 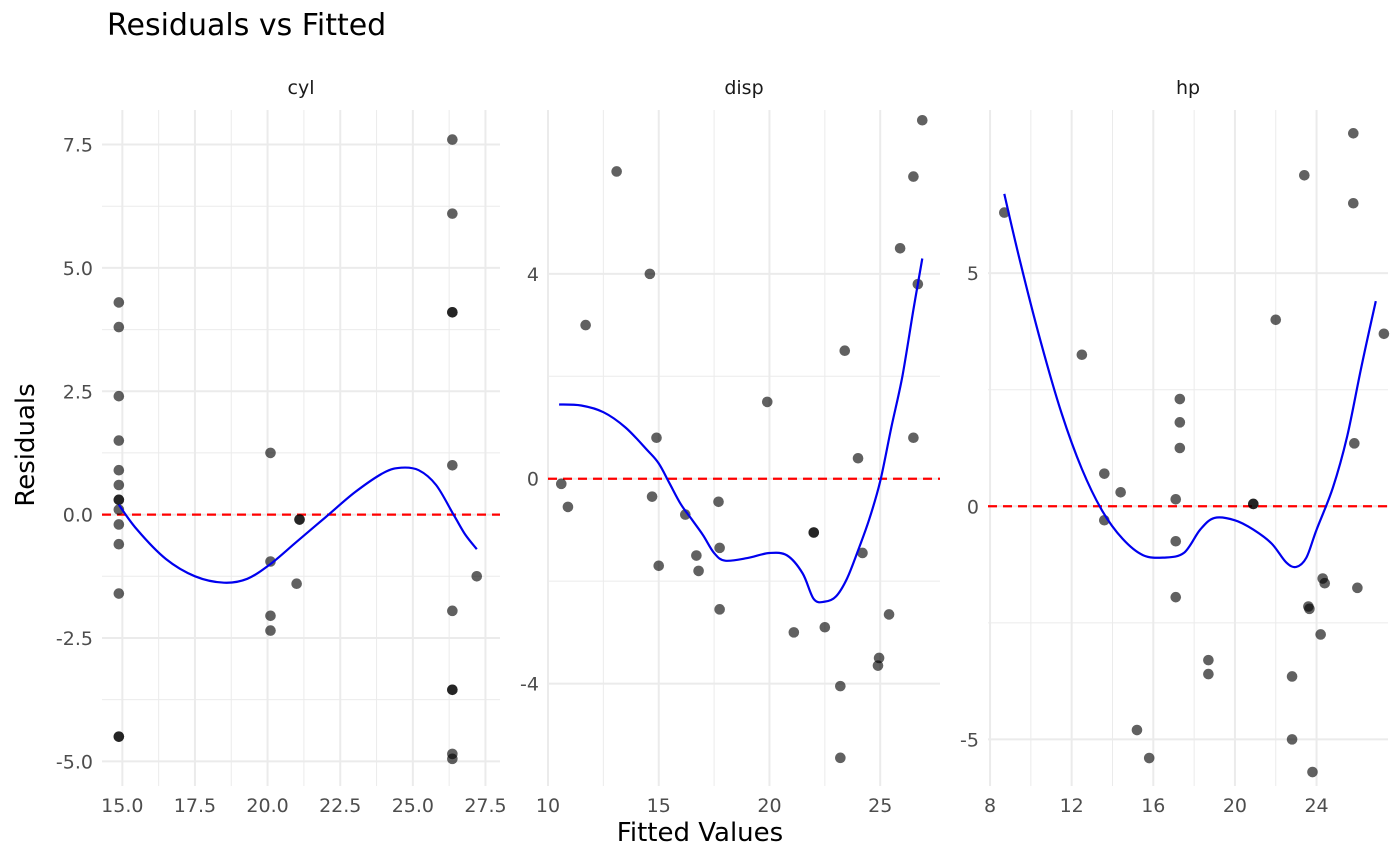 What do you see at coordinates (74, 639) in the screenshot?
I see `y-tick-label: -2.5` at bounding box center [74, 639].